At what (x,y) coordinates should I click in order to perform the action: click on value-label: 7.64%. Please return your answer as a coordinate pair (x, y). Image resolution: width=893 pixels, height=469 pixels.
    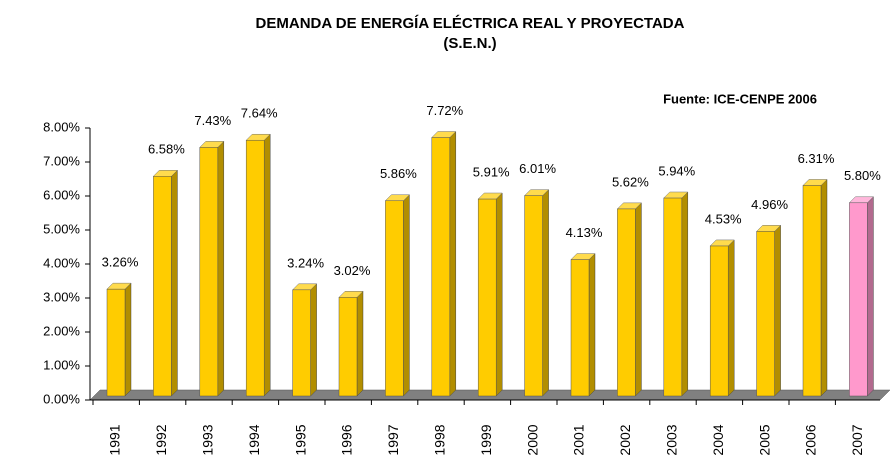
    Looking at the image, I should click on (259, 113).